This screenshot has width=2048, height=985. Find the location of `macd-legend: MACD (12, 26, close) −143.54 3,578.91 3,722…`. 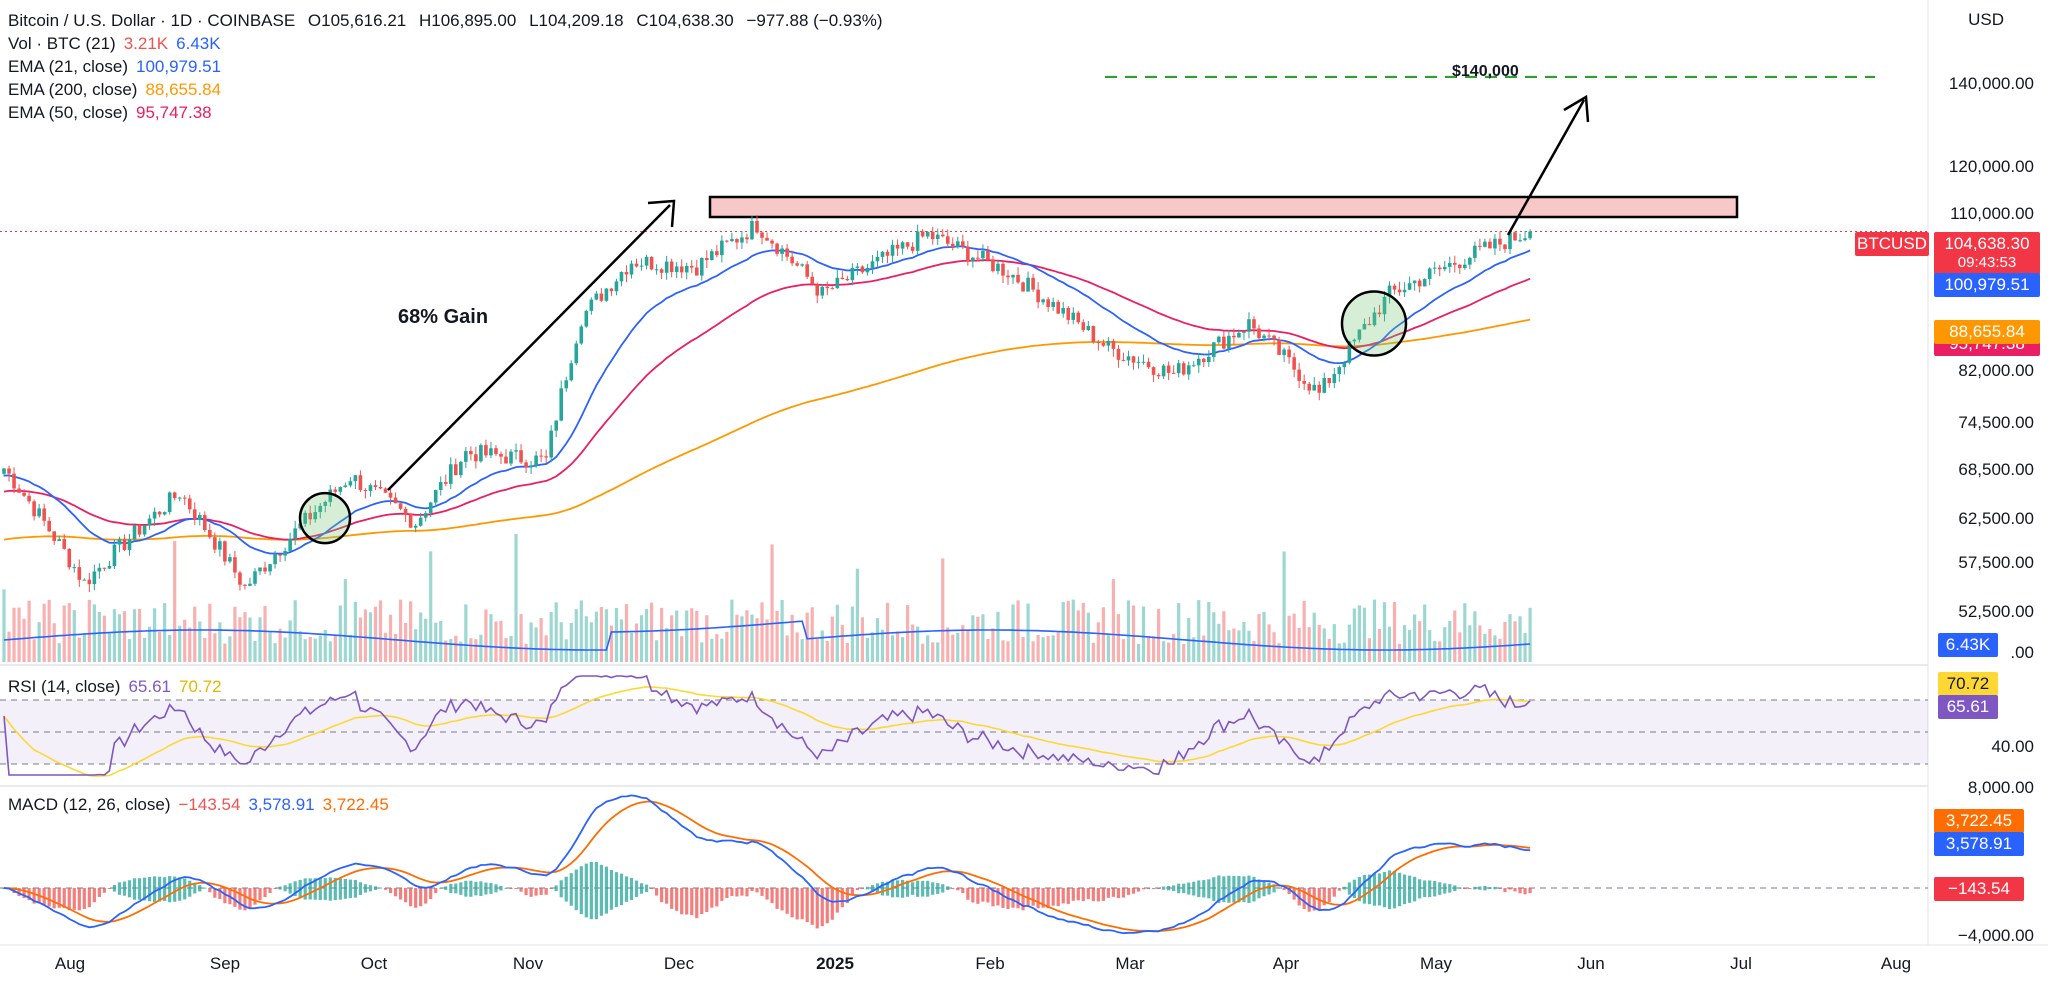

macd-legend: MACD (12, 26, close) −143.54 3,578.91 3,722… is located at coordinates (202, 805).